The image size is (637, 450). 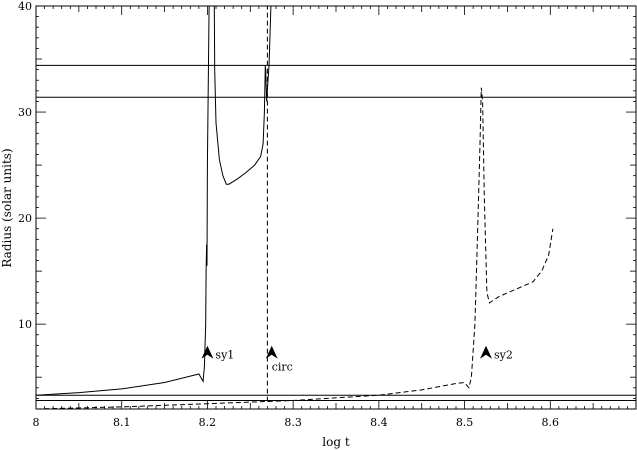 What do you see at coordinates (25, 324) in the screenshot?
I see `y-tick-label: 10` at bounding box center [25, 324].